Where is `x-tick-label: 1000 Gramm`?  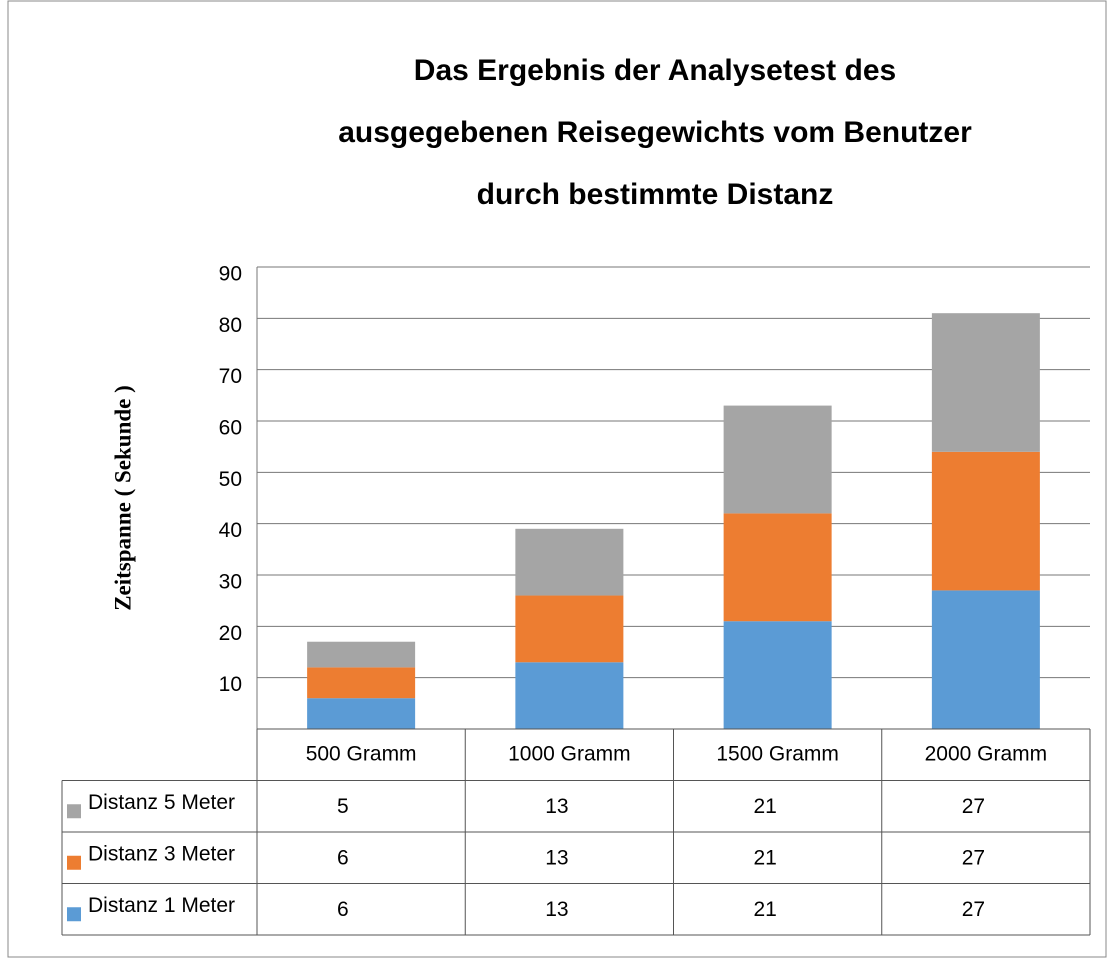
x-tick-label: 1000 Gramm is located at coordinates (569, 753).